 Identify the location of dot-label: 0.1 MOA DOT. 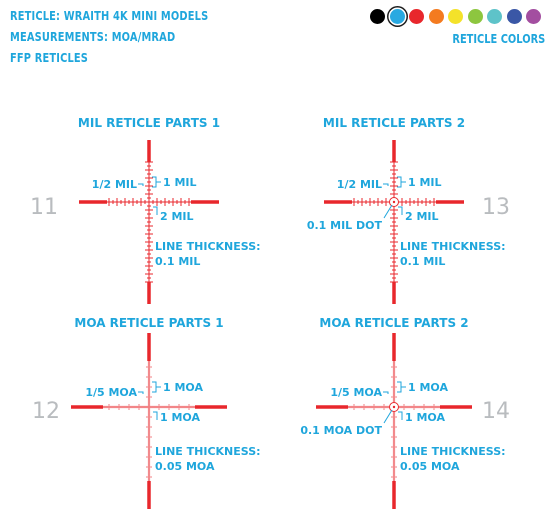
(341, 430).